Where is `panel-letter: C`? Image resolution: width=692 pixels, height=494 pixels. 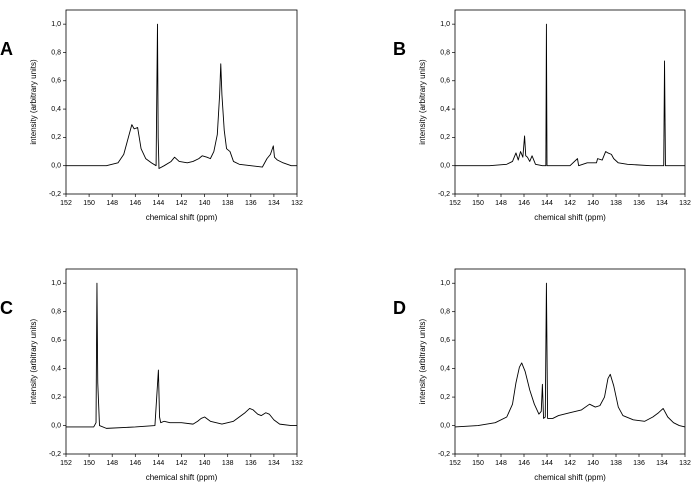
panel-letter: C is located at coordinates (6, 308).